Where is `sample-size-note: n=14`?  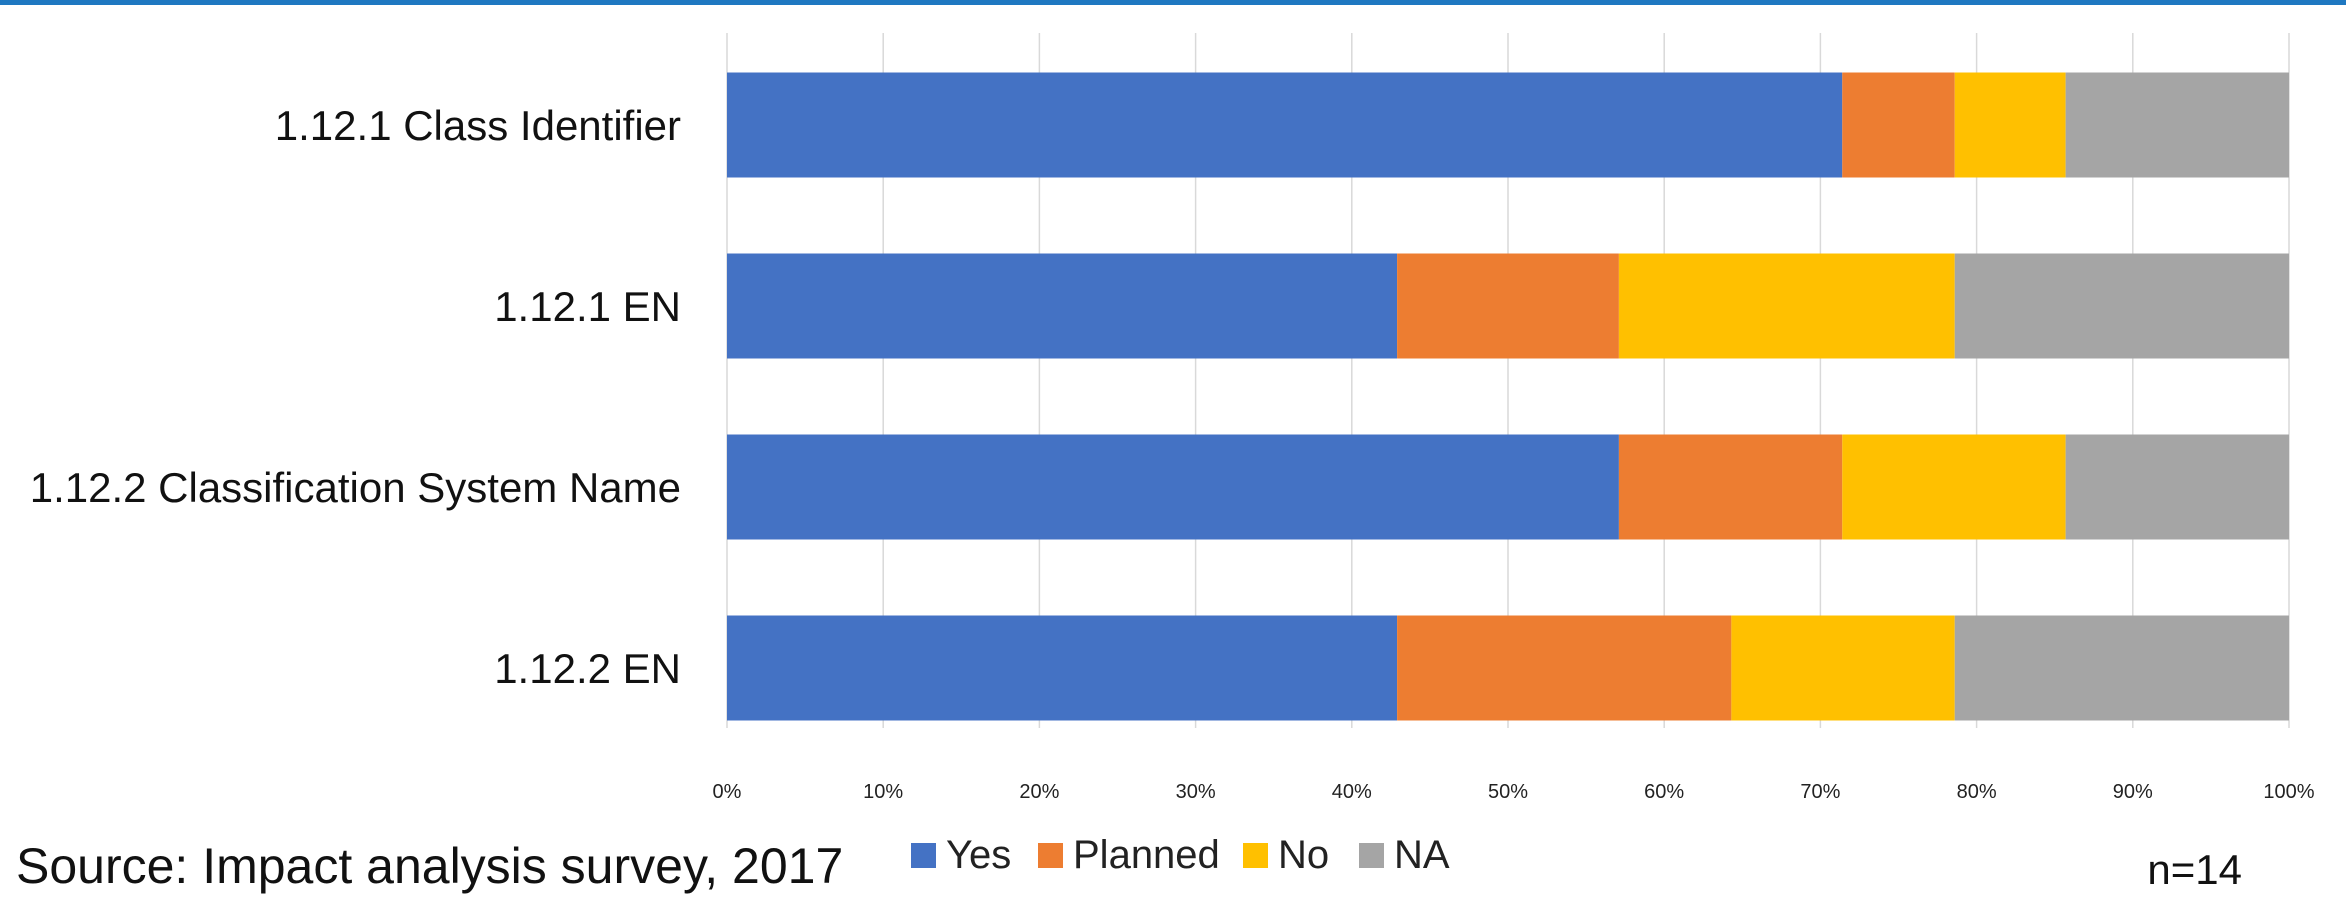 sample-size-note: n=14 is located at coordinates (2194, 869).